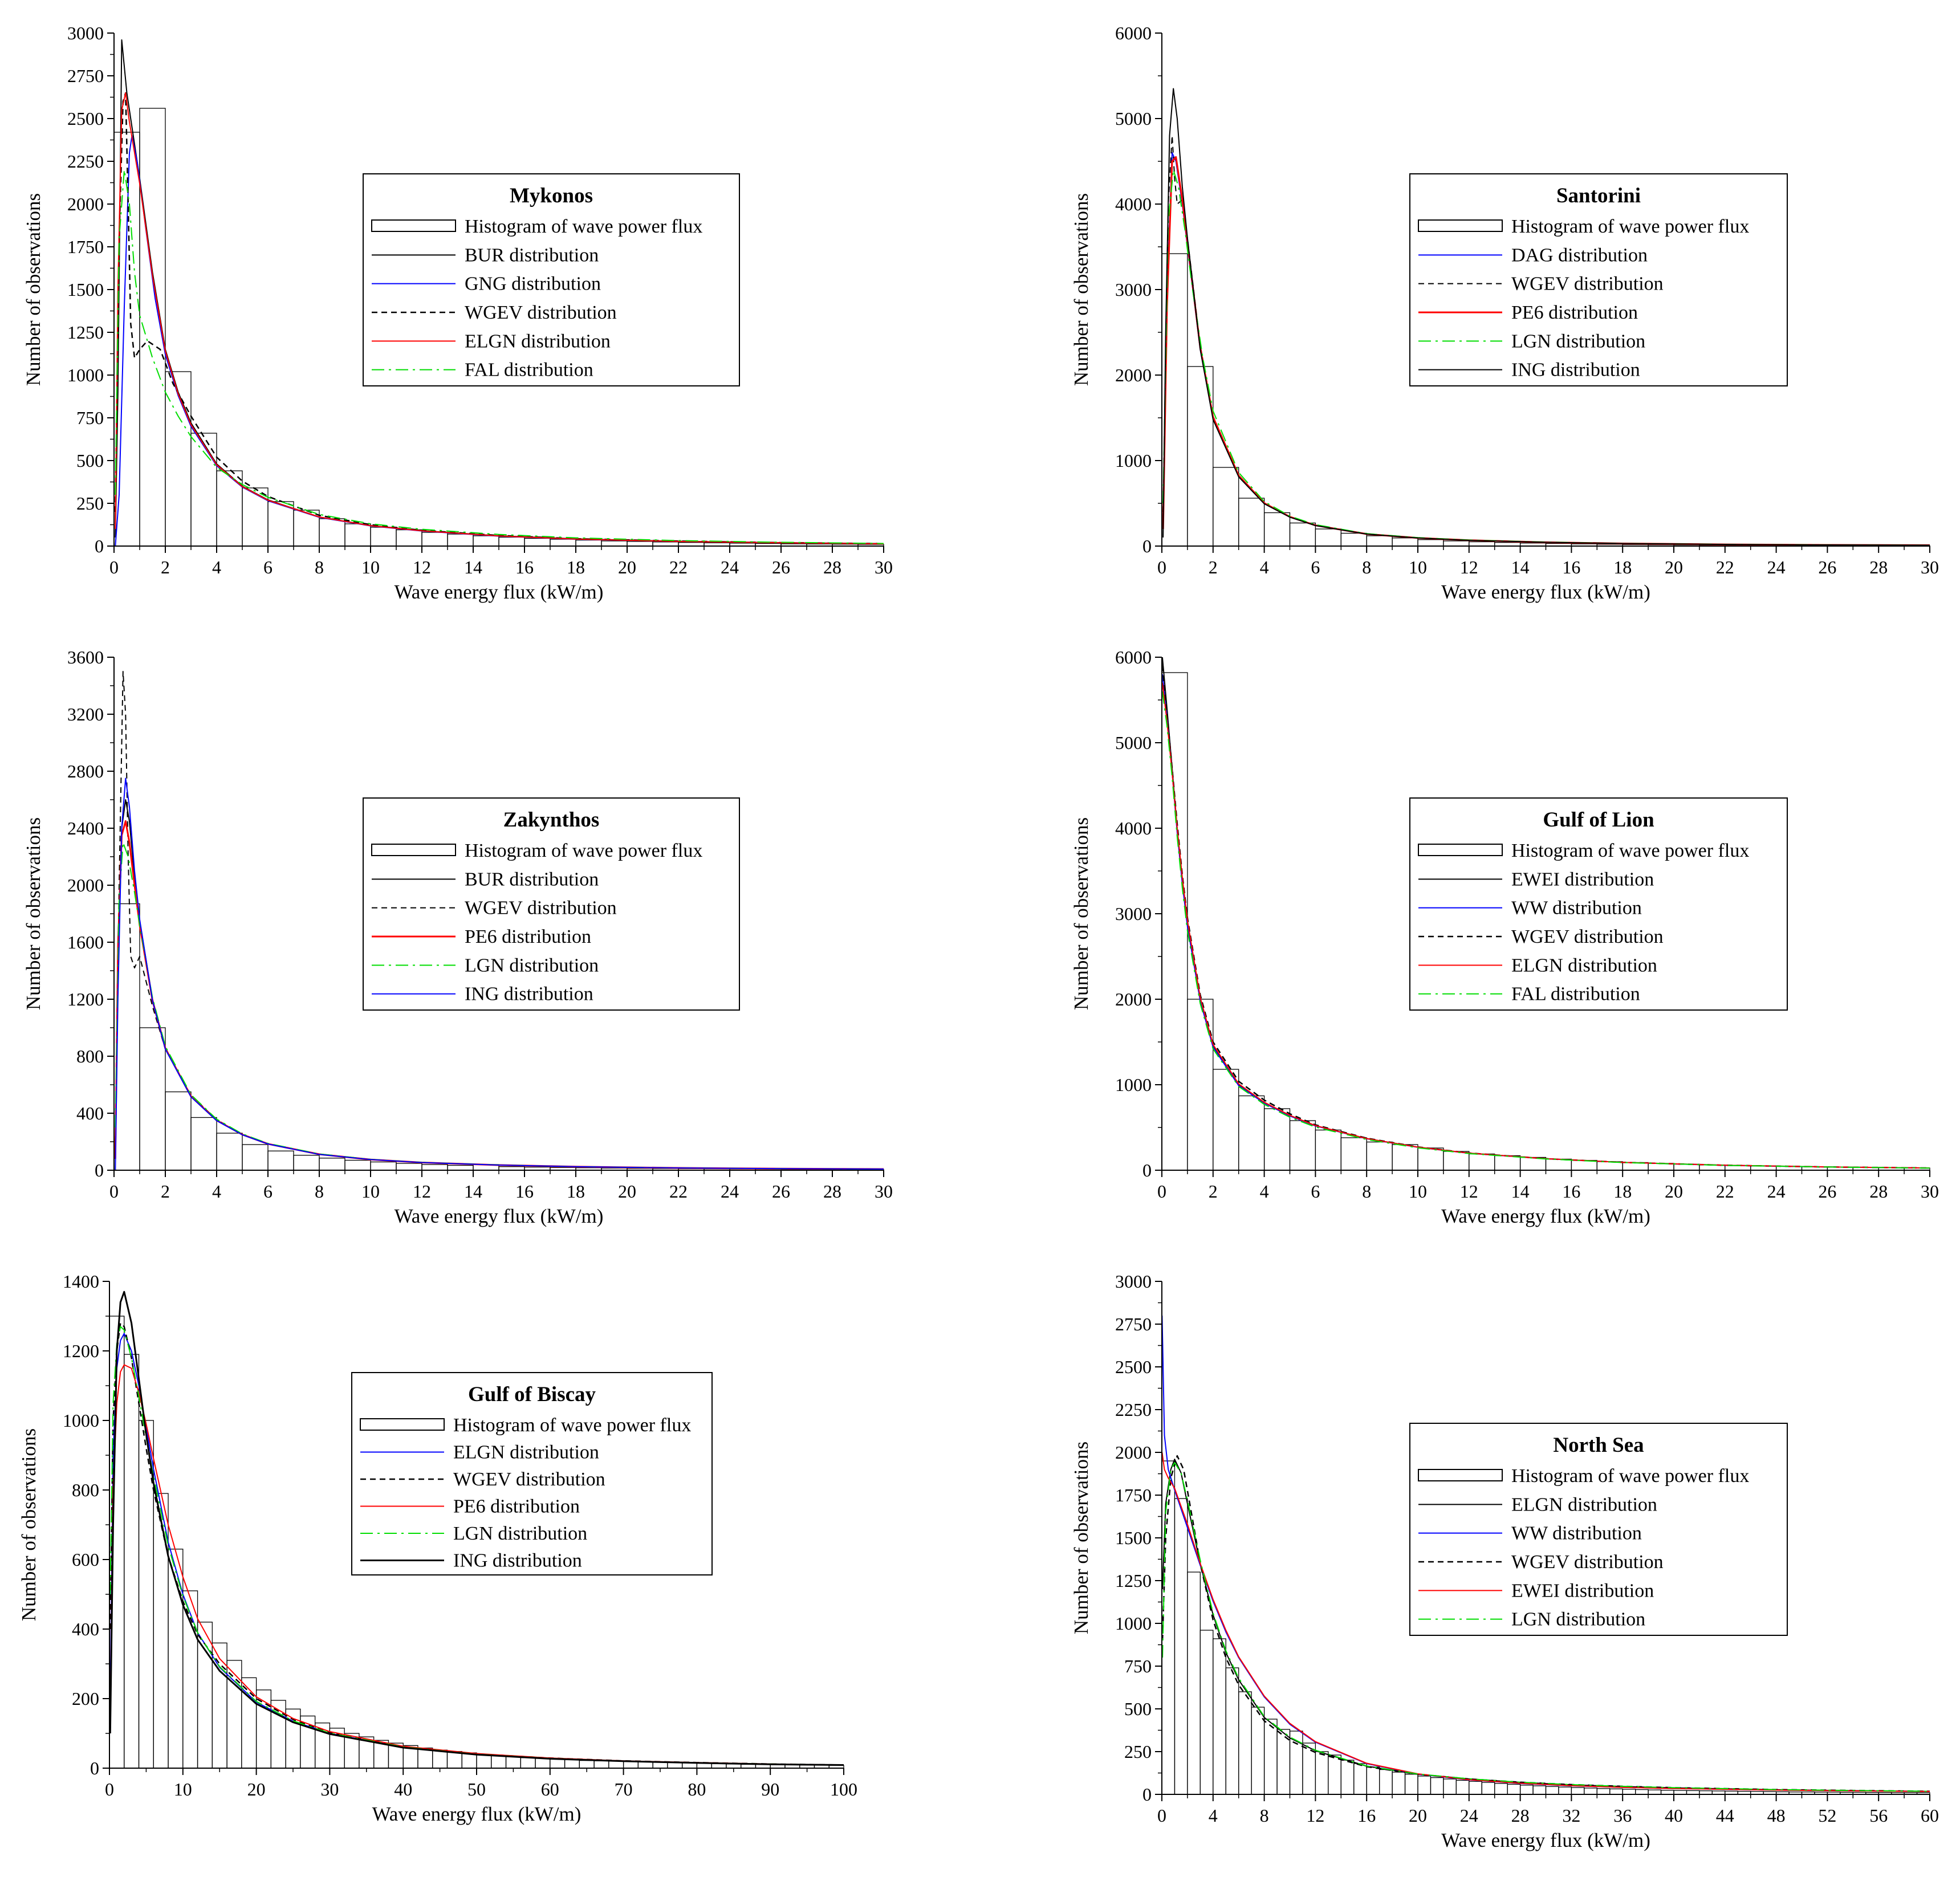  Describe the element at coordinates (529, 370) in the screenshot. I see `legend-entry-label: FAL distribution` at that location.